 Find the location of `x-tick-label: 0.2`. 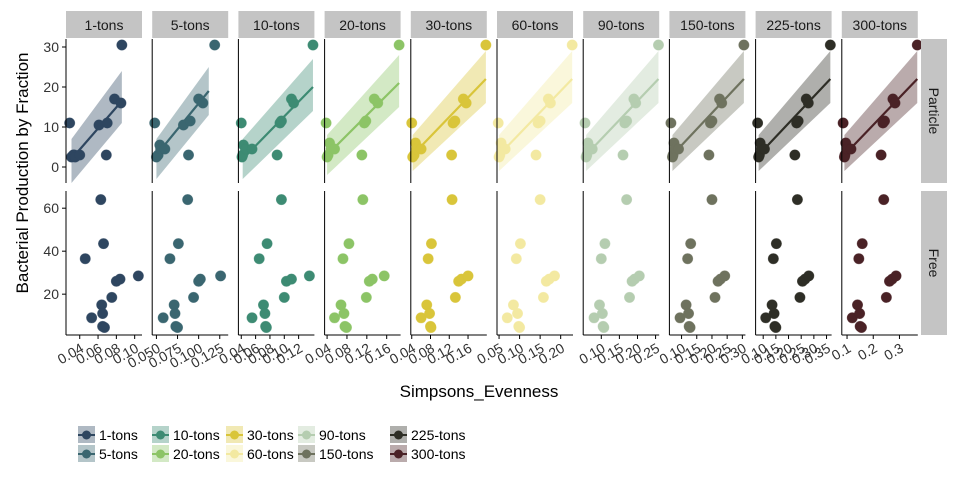

x-tick-label: 0.2 is located at coordinates (867, 352).